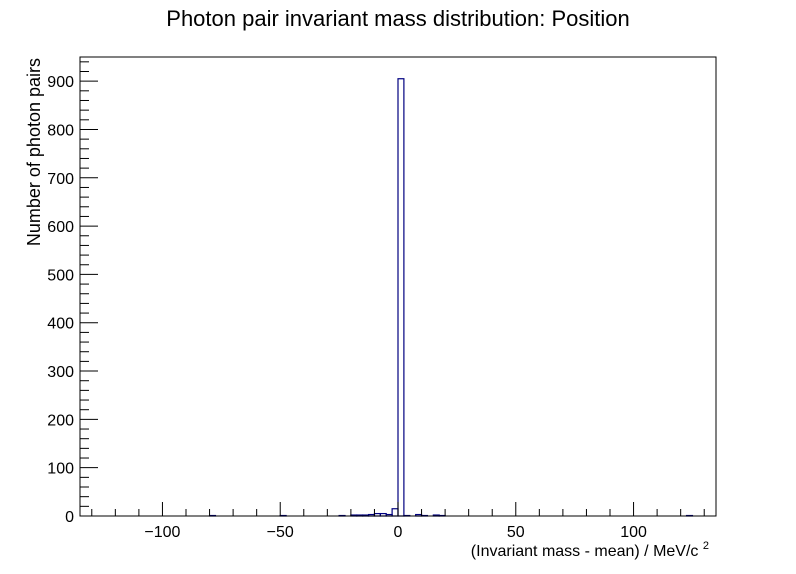 The height and width of the screenshot is (574, 796). I want to click on y-tick-label: 600, so click(60, 227).